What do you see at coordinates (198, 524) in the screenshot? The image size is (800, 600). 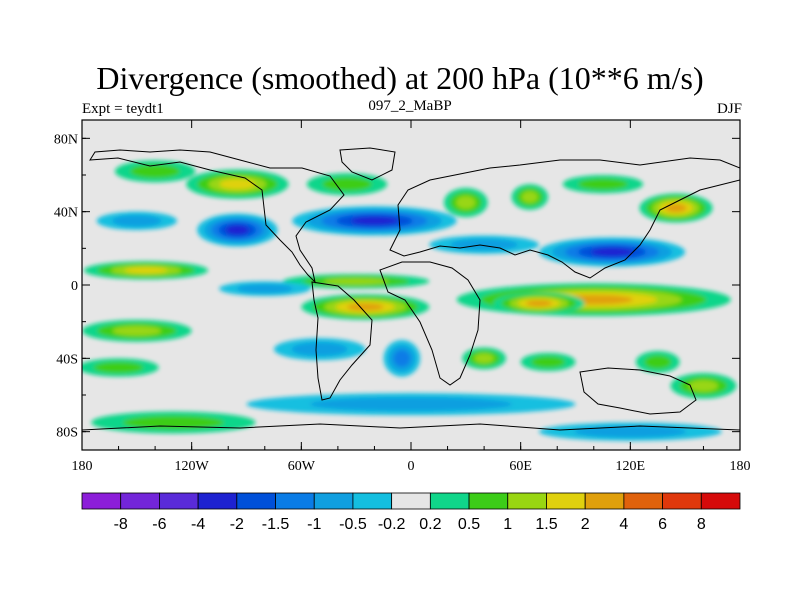 I see `colorbar-label: -4` at bounding box center [198, 524].